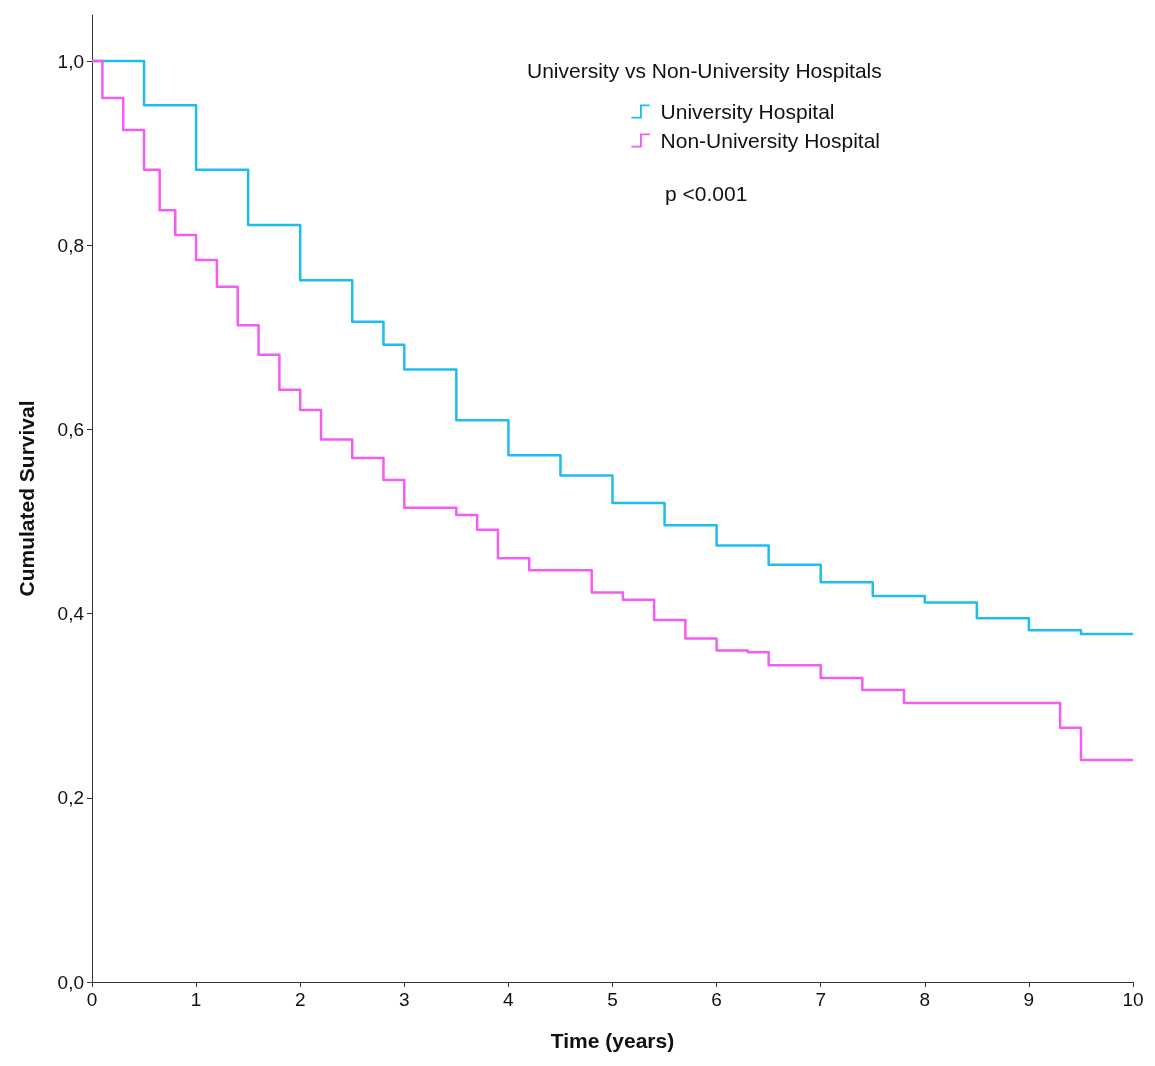 The width and height of the screenshot is (1155, 1066). What do you see at coordinates (612, 1040) in the screenshot?
I see `x-axis-title: Time (years)` at bounding box center [612, 1040].